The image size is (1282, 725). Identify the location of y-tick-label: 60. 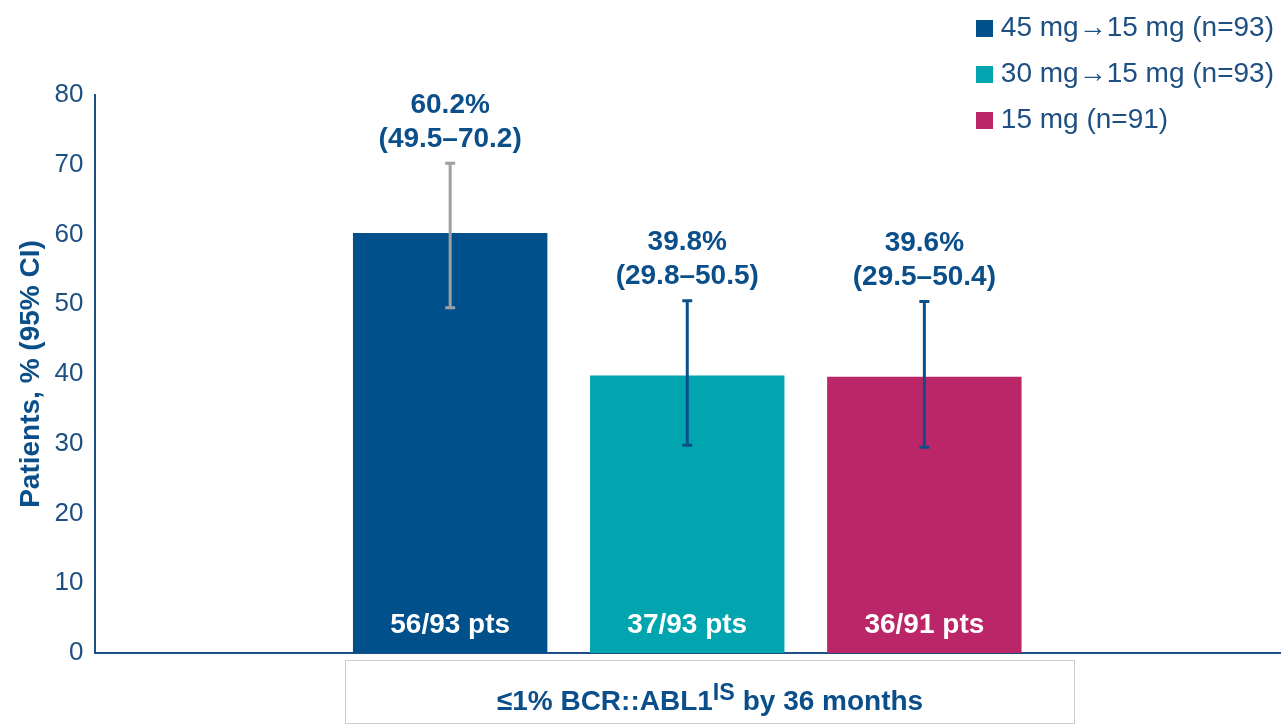
(69, 232).